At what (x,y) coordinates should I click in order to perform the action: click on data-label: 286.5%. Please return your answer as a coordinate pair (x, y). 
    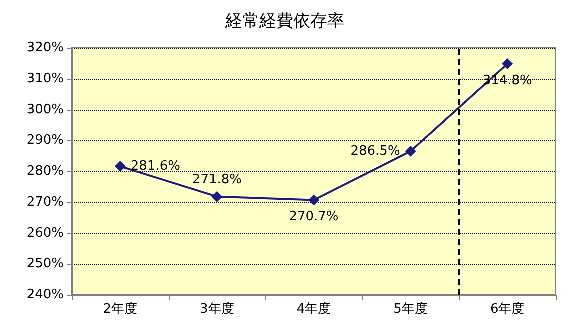
    Looking at the image, I should click on (375, 151).